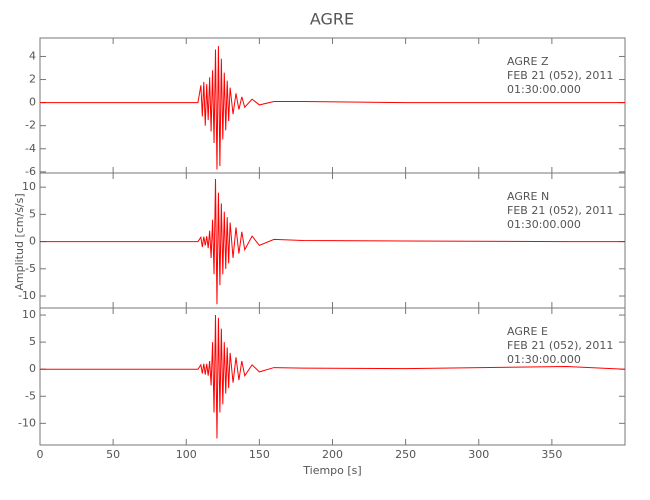 The image size is (650, 500). Describe the element at coordinates (32, 79) in the screenshot. I see `y-tick-label: 2` at that location.